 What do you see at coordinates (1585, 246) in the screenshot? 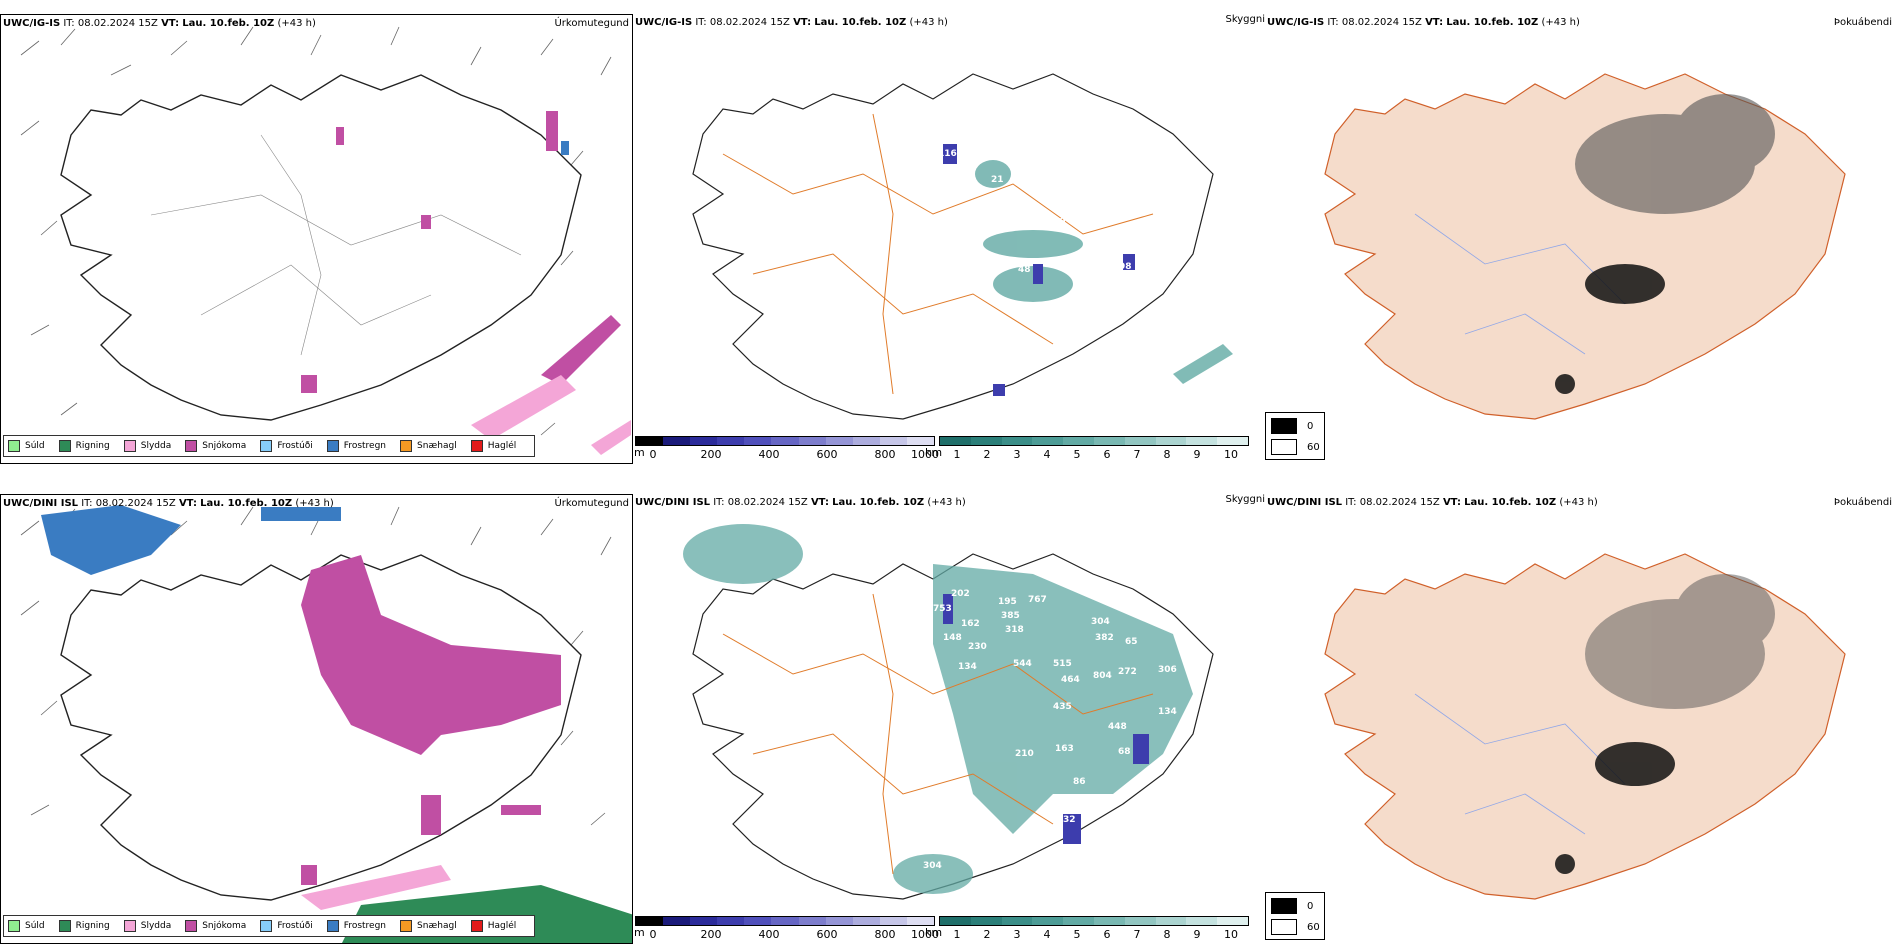
I see `fog-map-svg-top` at bounding box center [1585, 246].